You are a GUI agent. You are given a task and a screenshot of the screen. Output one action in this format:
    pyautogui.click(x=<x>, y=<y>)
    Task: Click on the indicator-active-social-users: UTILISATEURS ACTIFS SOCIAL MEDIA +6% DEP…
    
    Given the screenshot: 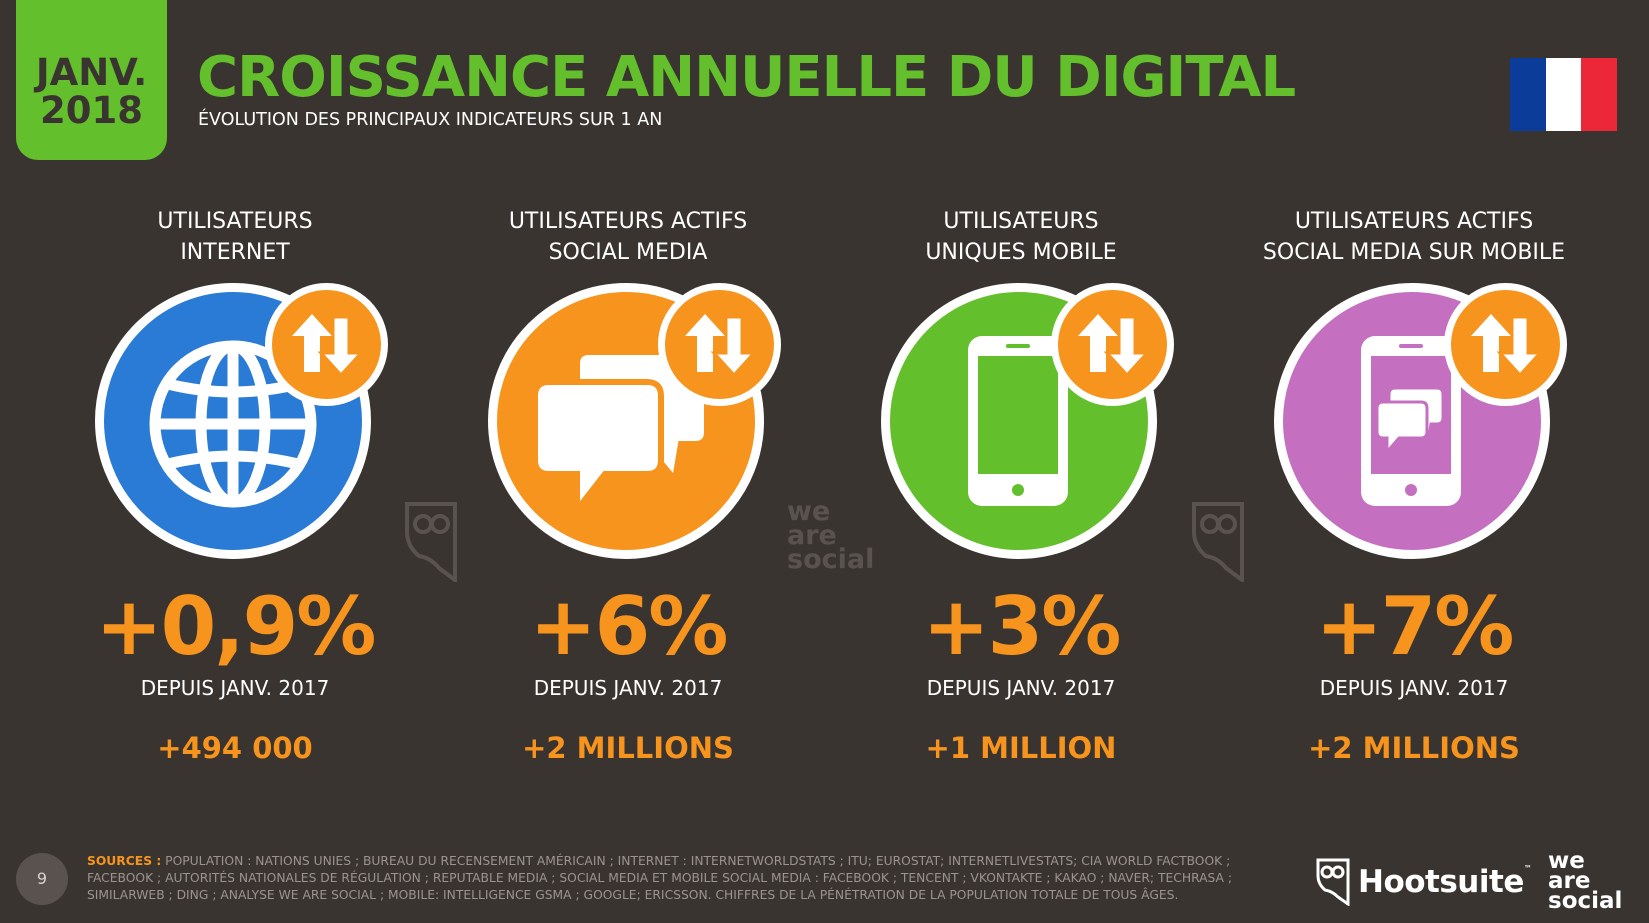 What is the action you would take?
    pyautogui.click(x=628, y=485)
    